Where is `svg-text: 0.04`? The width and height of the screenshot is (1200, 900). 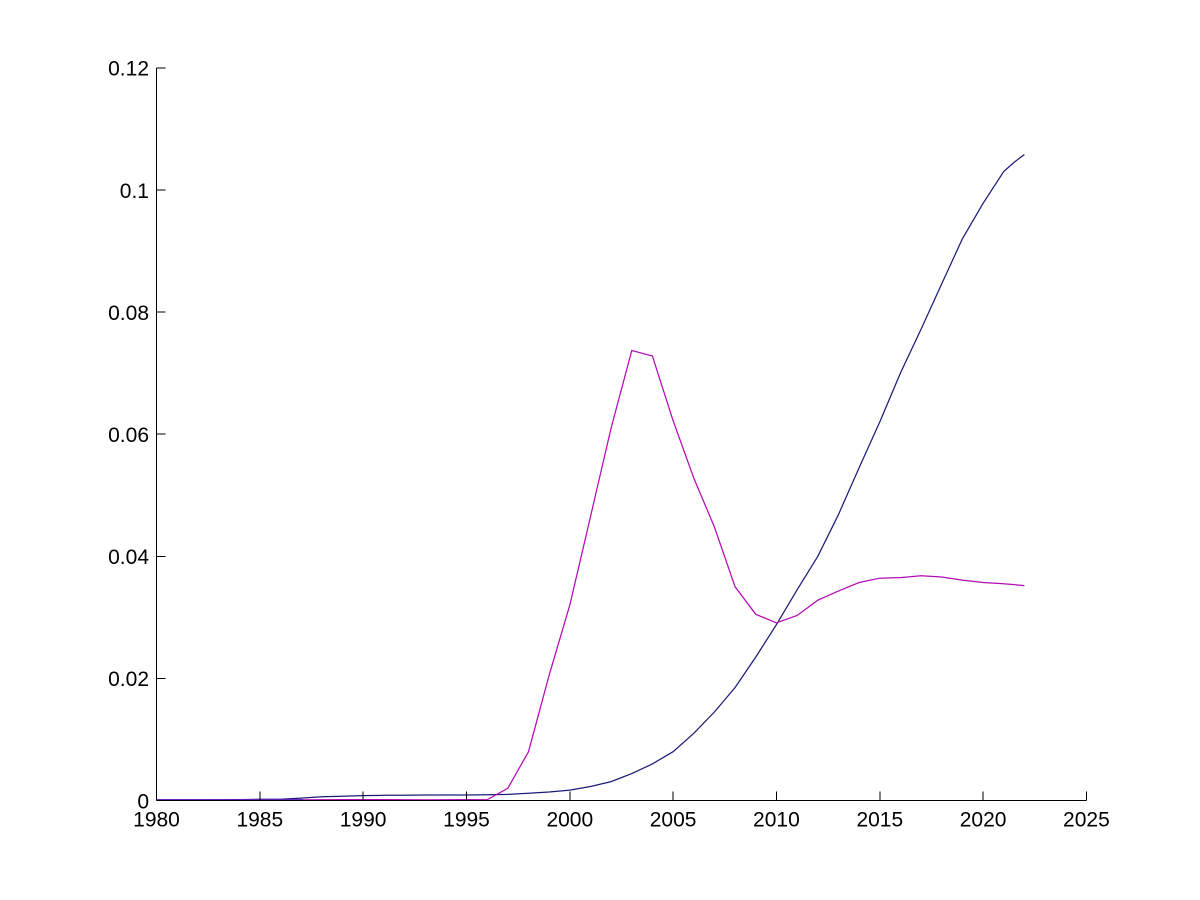 svg-text: 0.04 is located at coordinates (128, 557).